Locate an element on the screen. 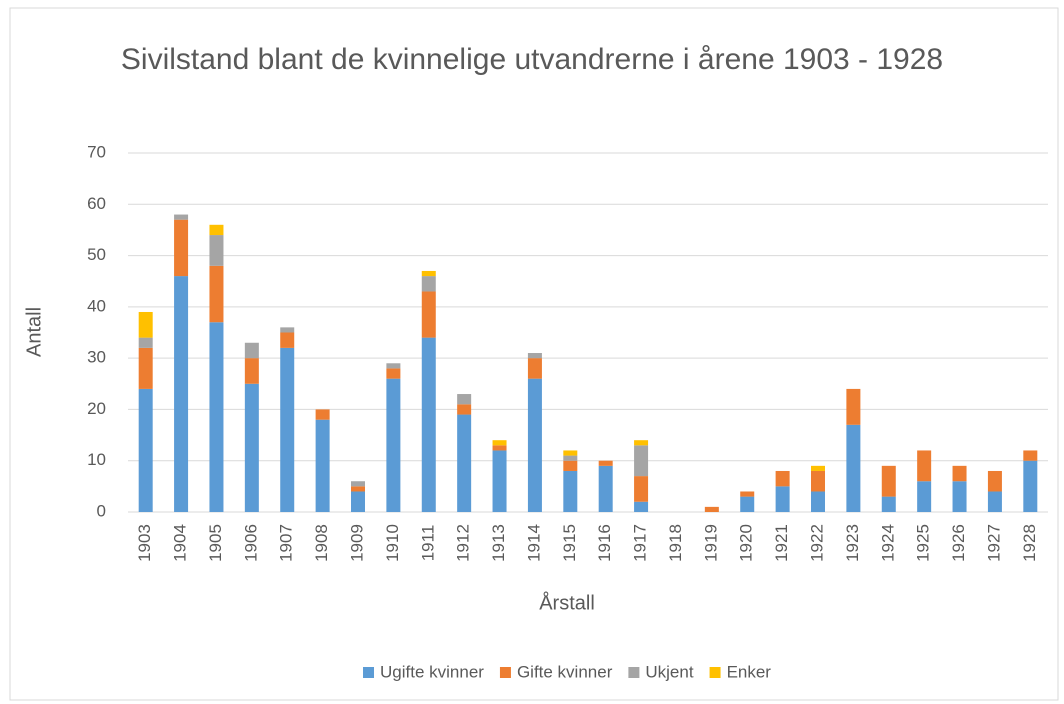 This screenshot has height=704, width=1064. x-axis-title: Årstall is located at coordinates (567, 602).